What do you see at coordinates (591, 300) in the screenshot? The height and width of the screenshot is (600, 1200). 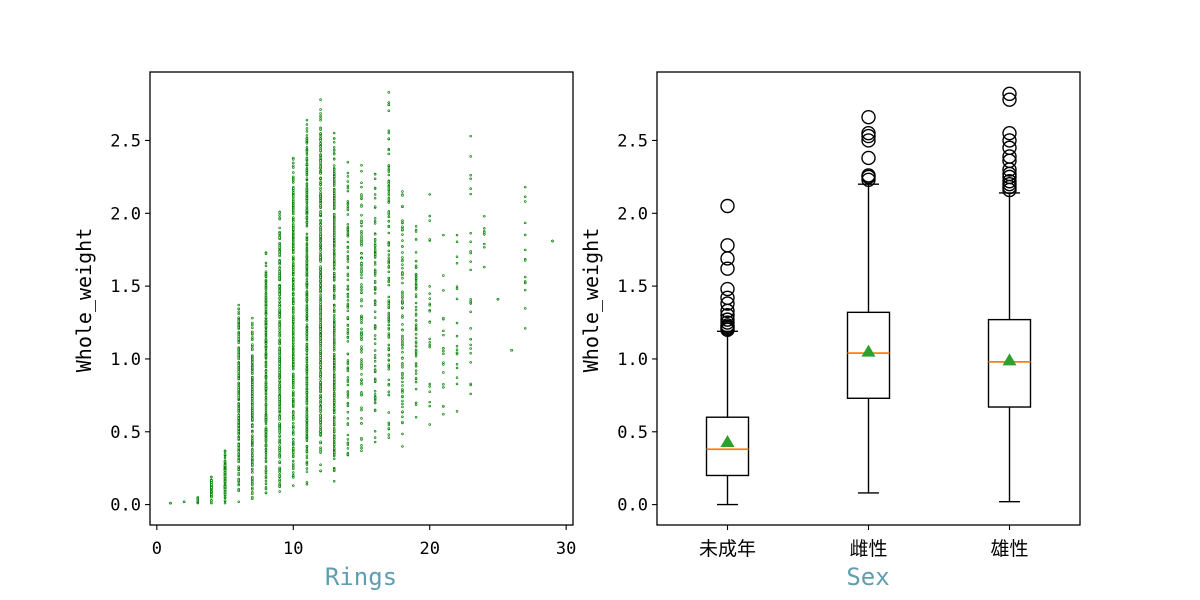 I see `box-y-axis-title: Whole_weight` at bounding box center [591, 300].